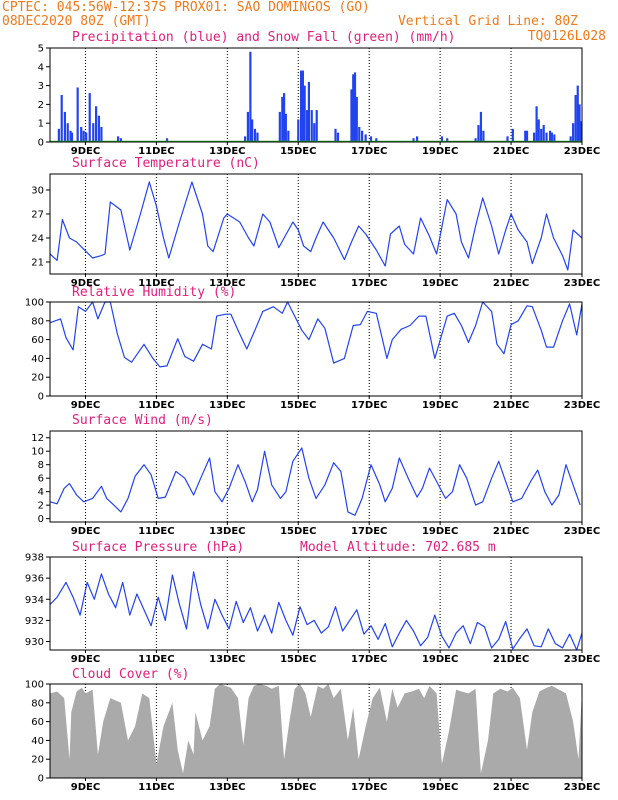 This screenshot has width=618, height=800. What do you see at coordinates (41, 465) in the screenshot?
I see `wind-y-tick-label: 8` at bounding box center [41, 465].